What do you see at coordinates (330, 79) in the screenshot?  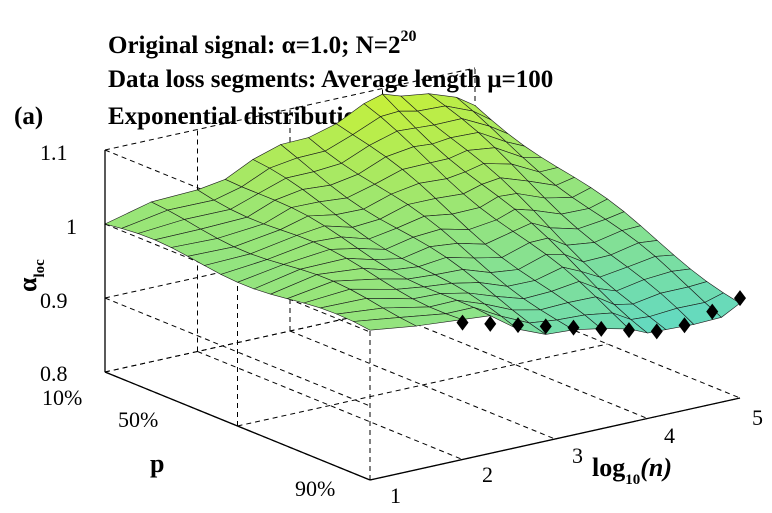 I see `title-line-2: Data loss segments: Average length μ=100` at bounding box center [330, 79].